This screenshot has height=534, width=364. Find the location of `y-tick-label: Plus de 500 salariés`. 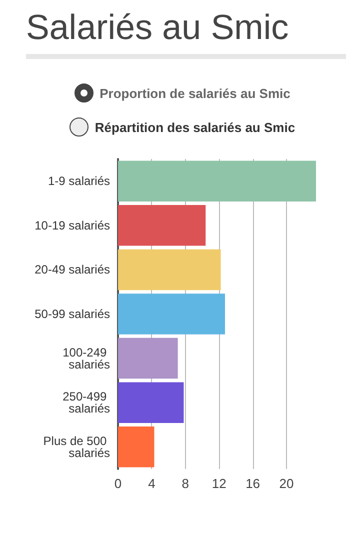

y-tick-label: Plus de 500 salariés is located at coordinates (76, 447).